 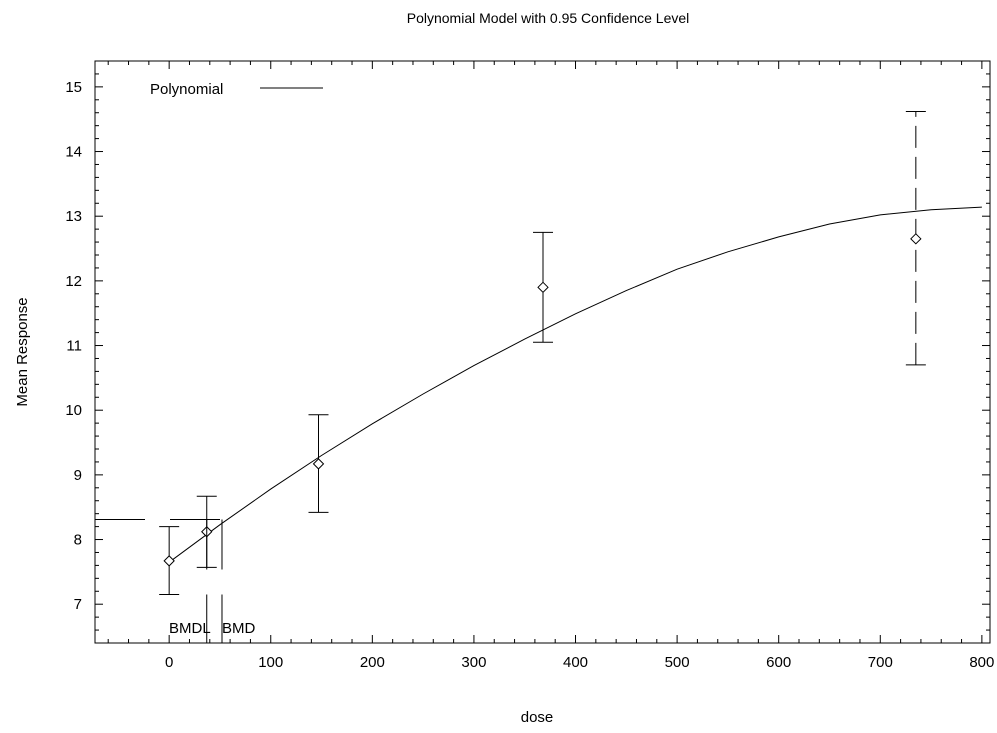 I want to click on x-tick-label: 200, so click(x=372, y=662).